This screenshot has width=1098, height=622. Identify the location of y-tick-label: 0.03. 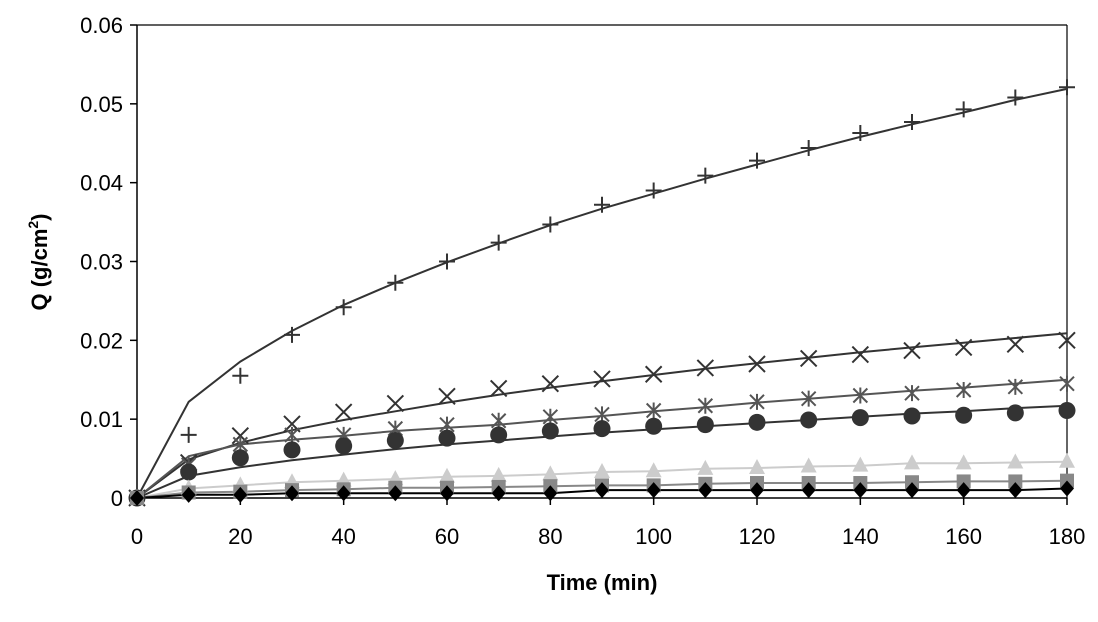
(101, 262).